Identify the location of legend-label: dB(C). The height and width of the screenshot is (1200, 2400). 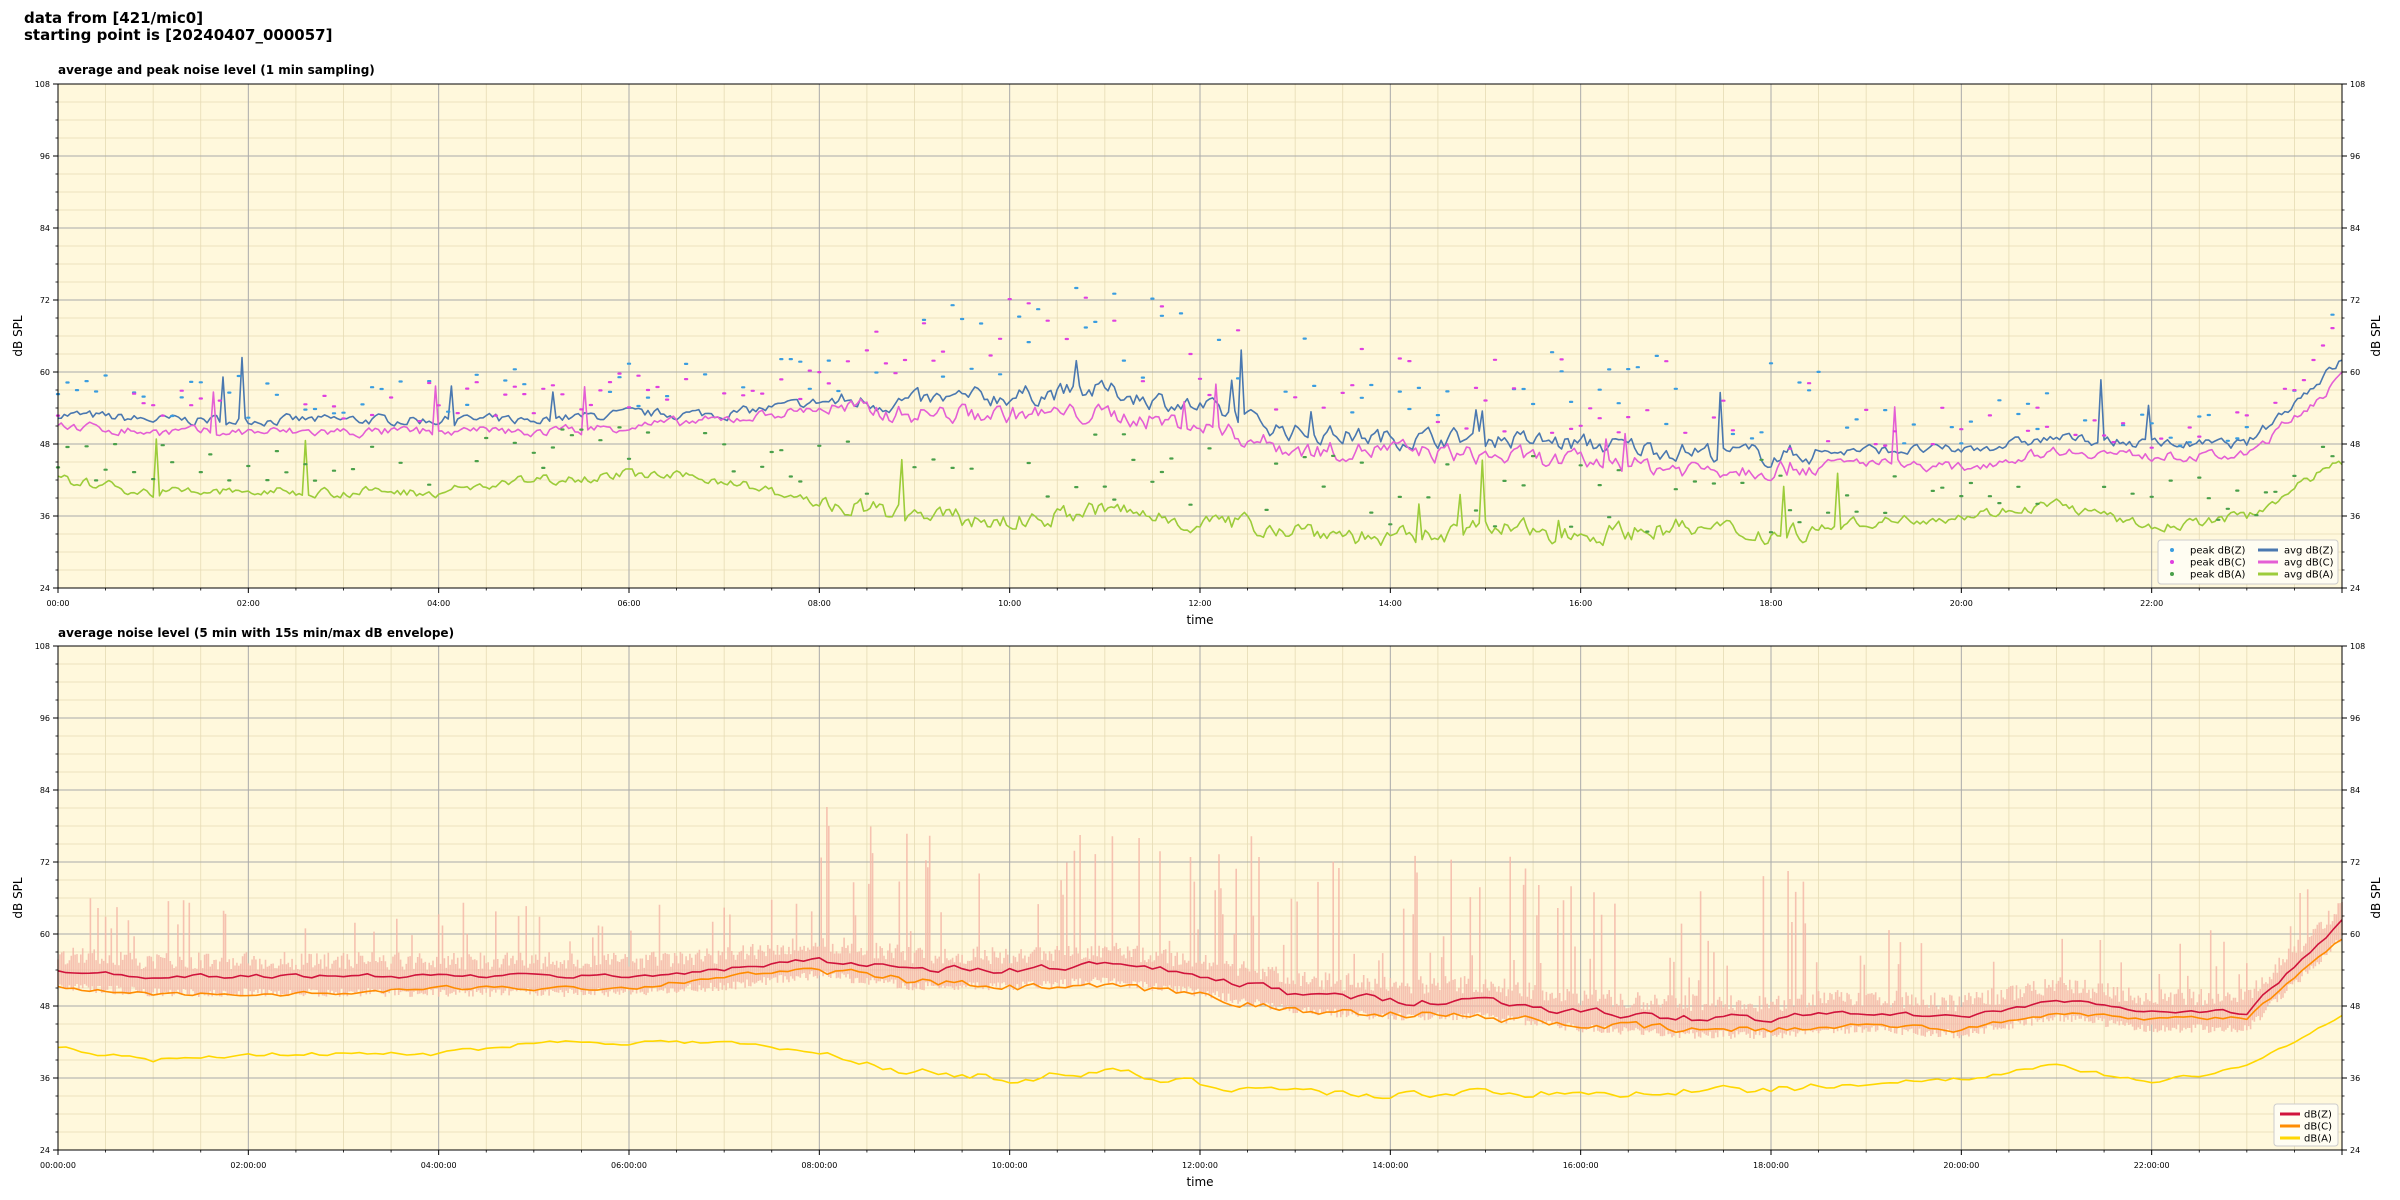
(2318, 1127).